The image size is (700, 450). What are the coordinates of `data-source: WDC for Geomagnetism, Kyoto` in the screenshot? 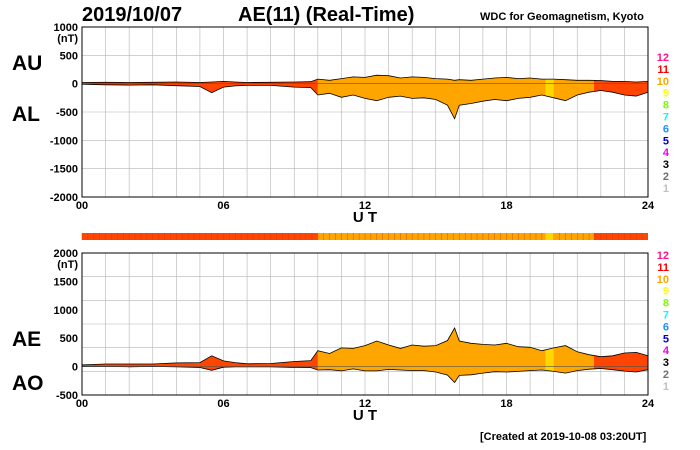 It's located at (562, 17).